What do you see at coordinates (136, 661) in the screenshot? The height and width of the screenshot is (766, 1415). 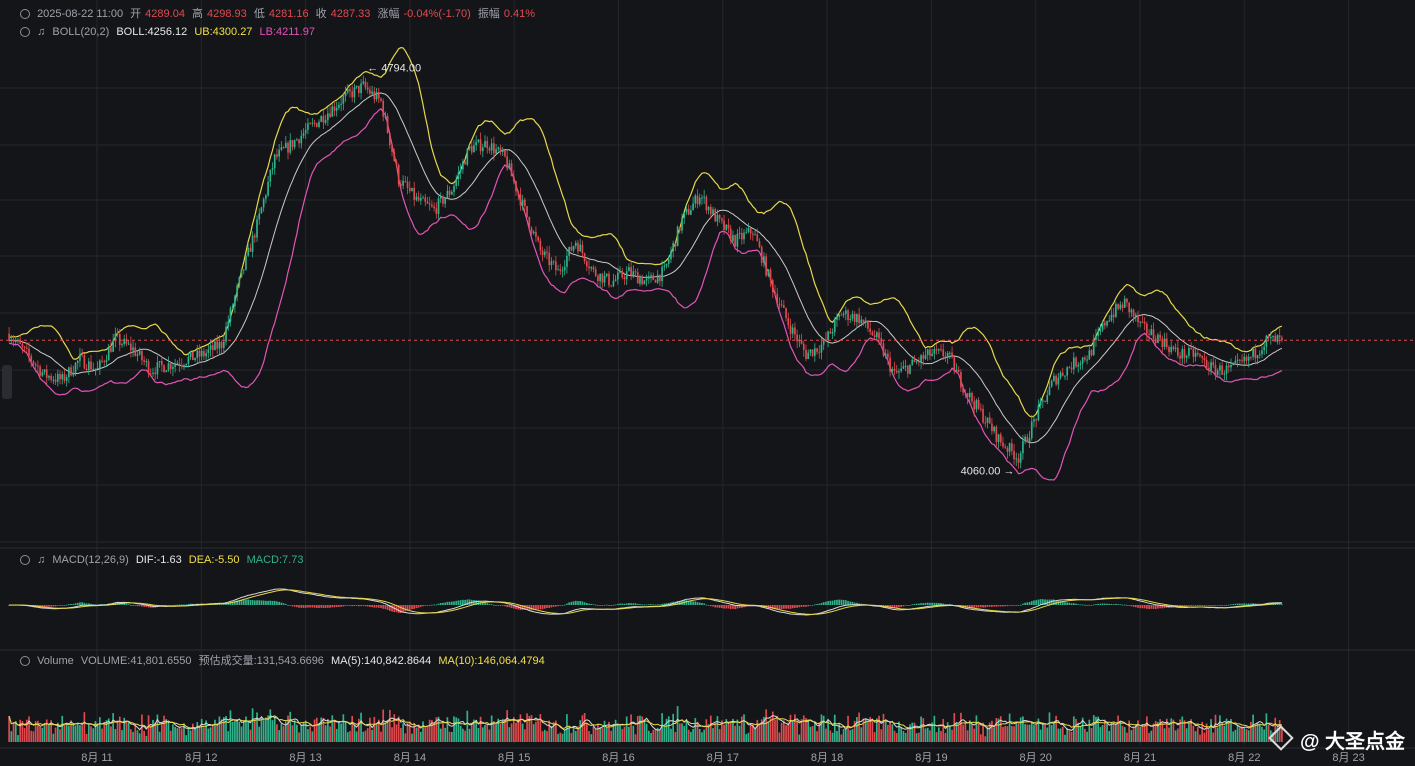 I see `volume-value: VOLUME:41,801.6550` at bounding box center [136, 661].